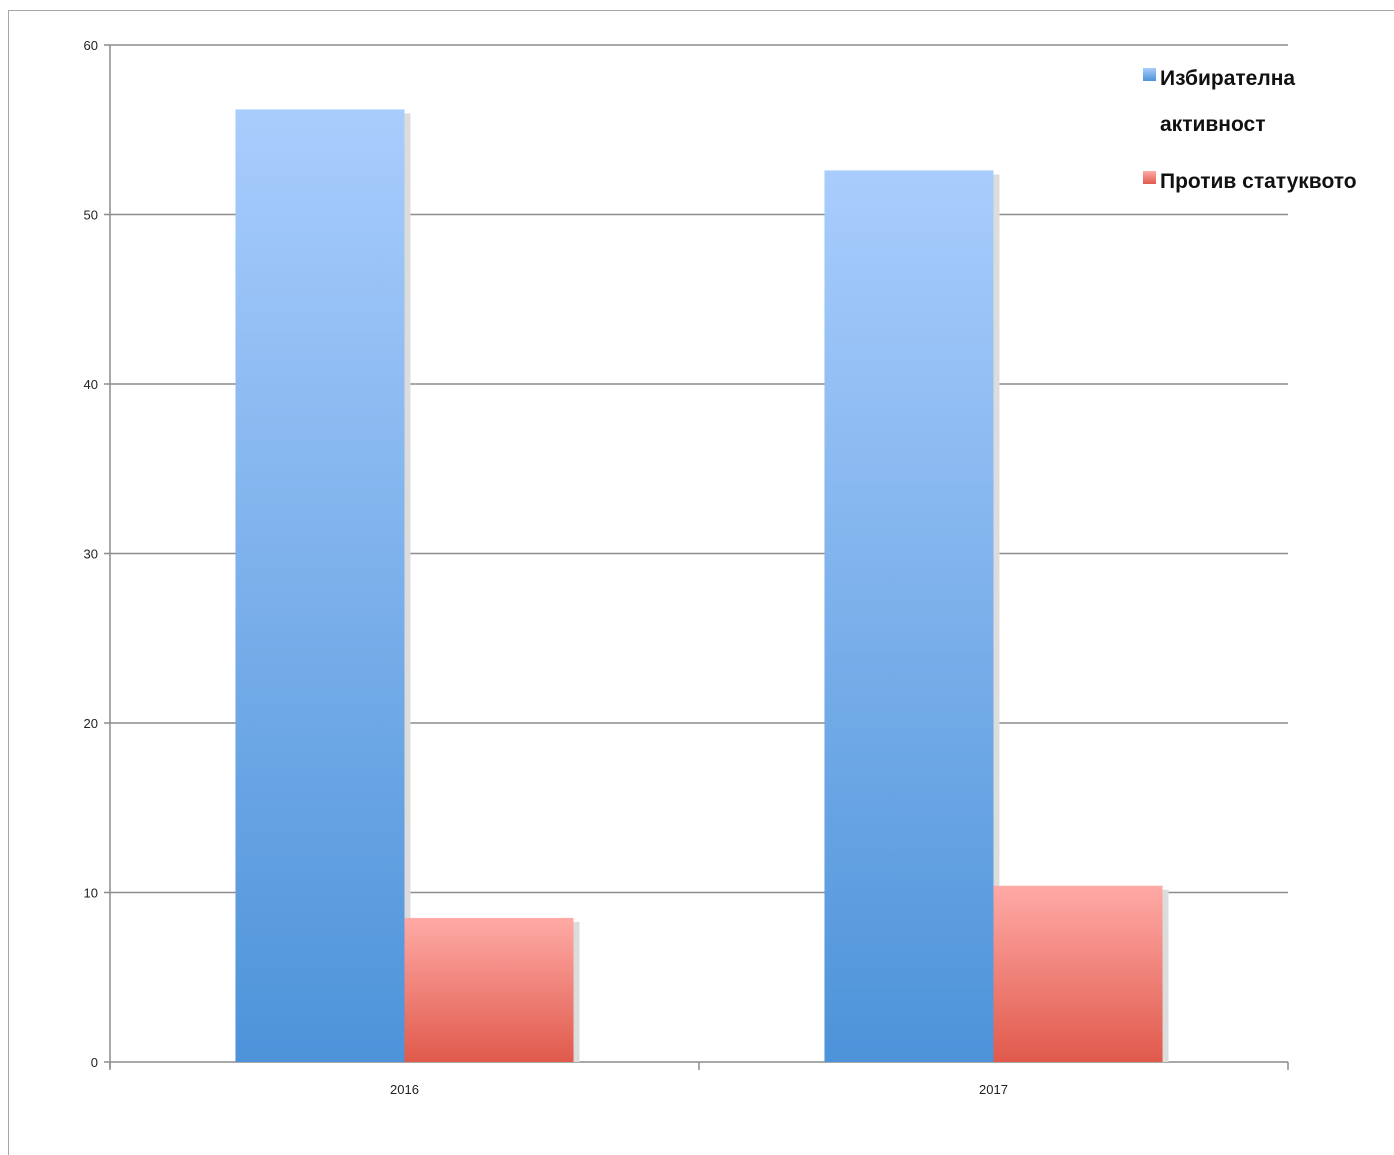 This screenshot has height=1155, width=1394. I want to click on y-tick-label: 0, so click(94, 1062).